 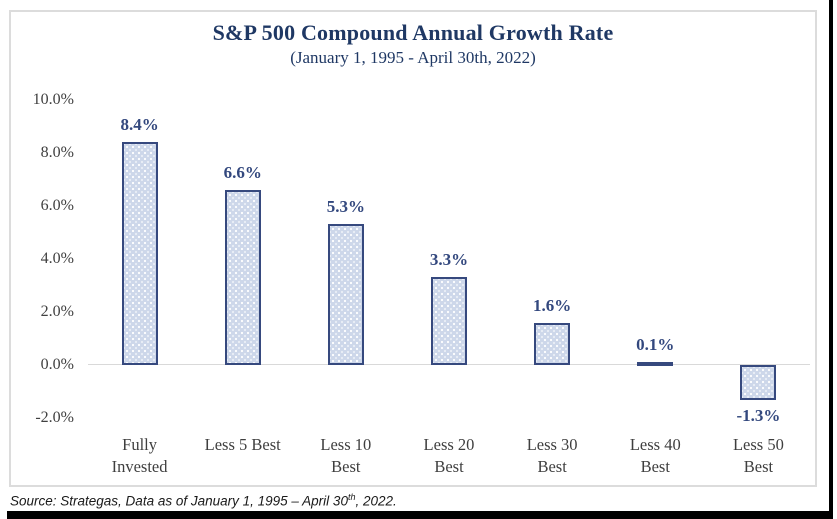 What do you see at coordinates (139, 124) in the screenshot?
I see `value-label: 8.4%` at bounding box center [139, 124].